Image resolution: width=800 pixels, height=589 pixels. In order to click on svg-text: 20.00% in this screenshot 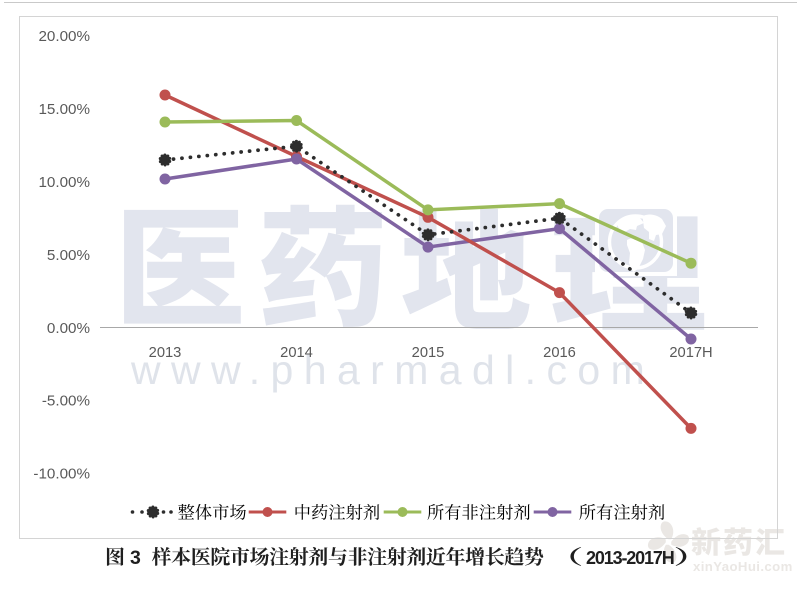, I will do `click(64, 36)`.